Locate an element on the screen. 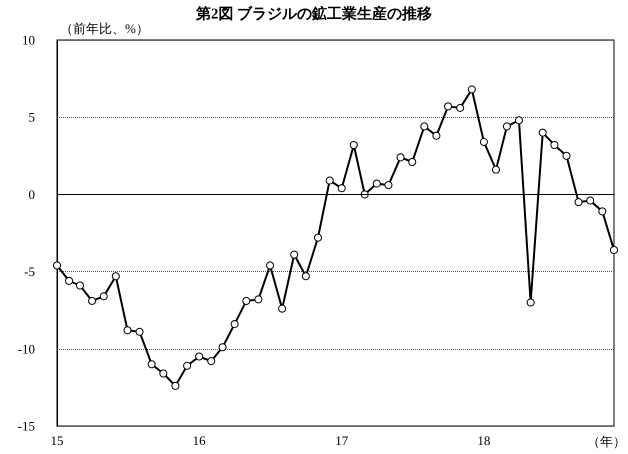 This screenshot has width=628, height=454. y-tick-label: -5 is located at coordinates (29, 272).